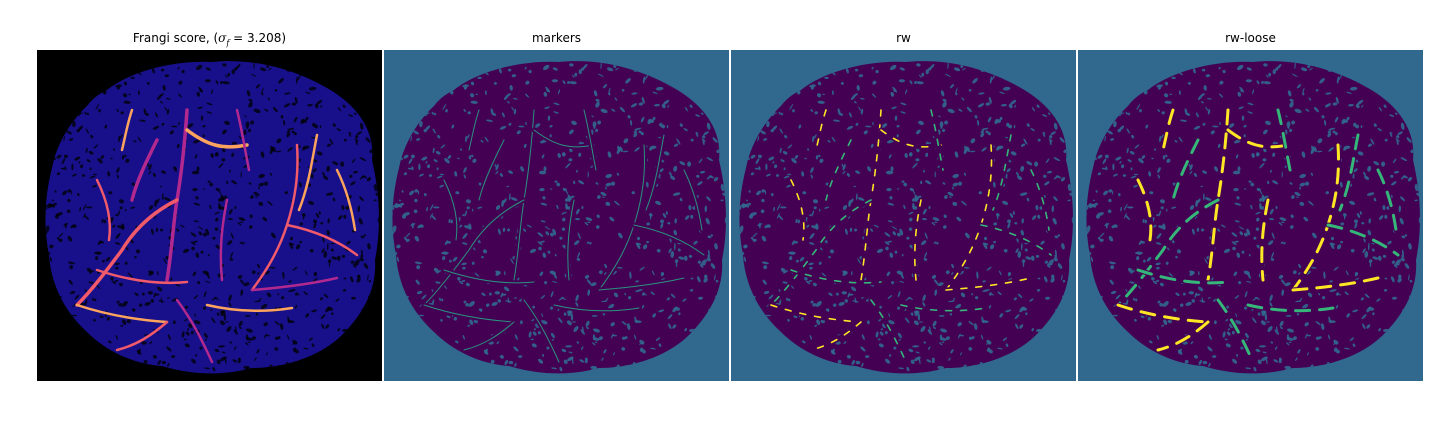  I want to click on panel-title-rw-loose: rw-loose, so click(1250, 38).